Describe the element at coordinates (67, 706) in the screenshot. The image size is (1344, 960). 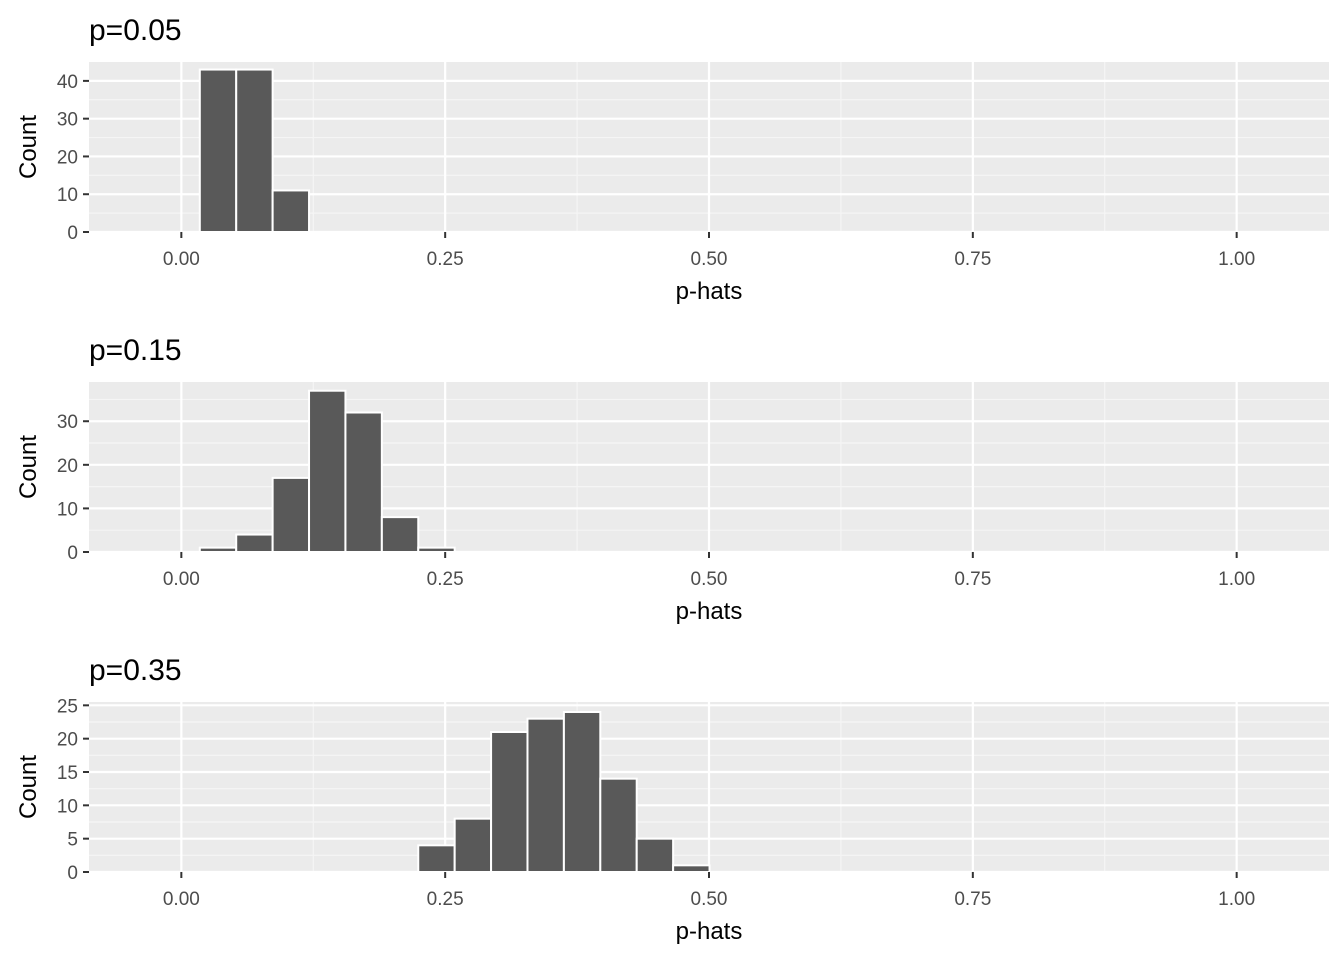
I see `y-tick-label: 25` at that location.